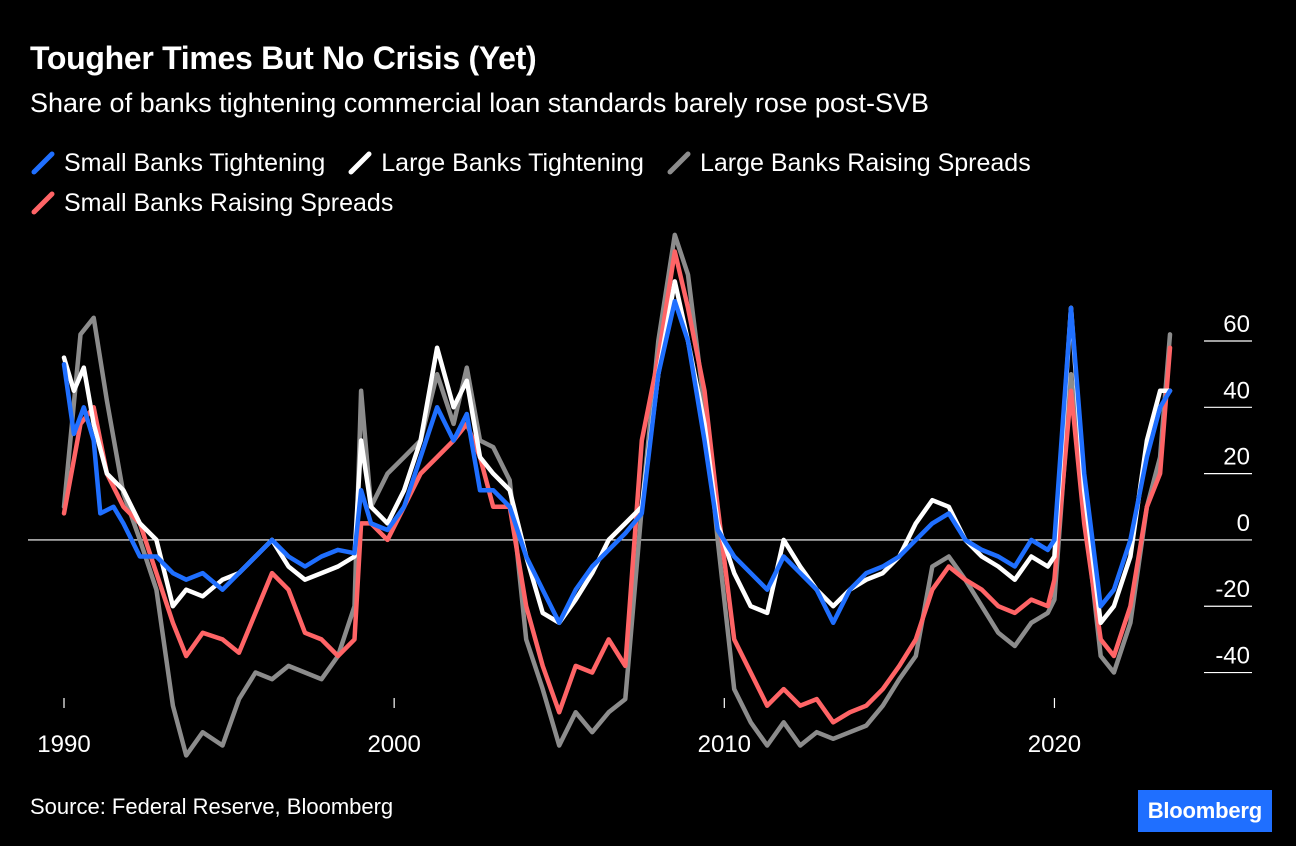  Describe the element at coordinates (1054, 744) in the screenshot. I see `x-tick-label: 2020` at that location.